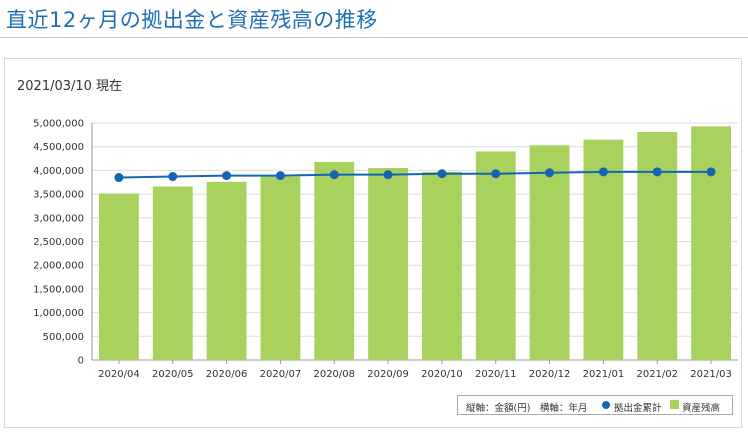 The width and height of the screenshot is (748, 435). What do you see at coordinates (442, 374) in the screenshot?
I see `x-tick-label: 2020/10` at bounding box center [442, 374].